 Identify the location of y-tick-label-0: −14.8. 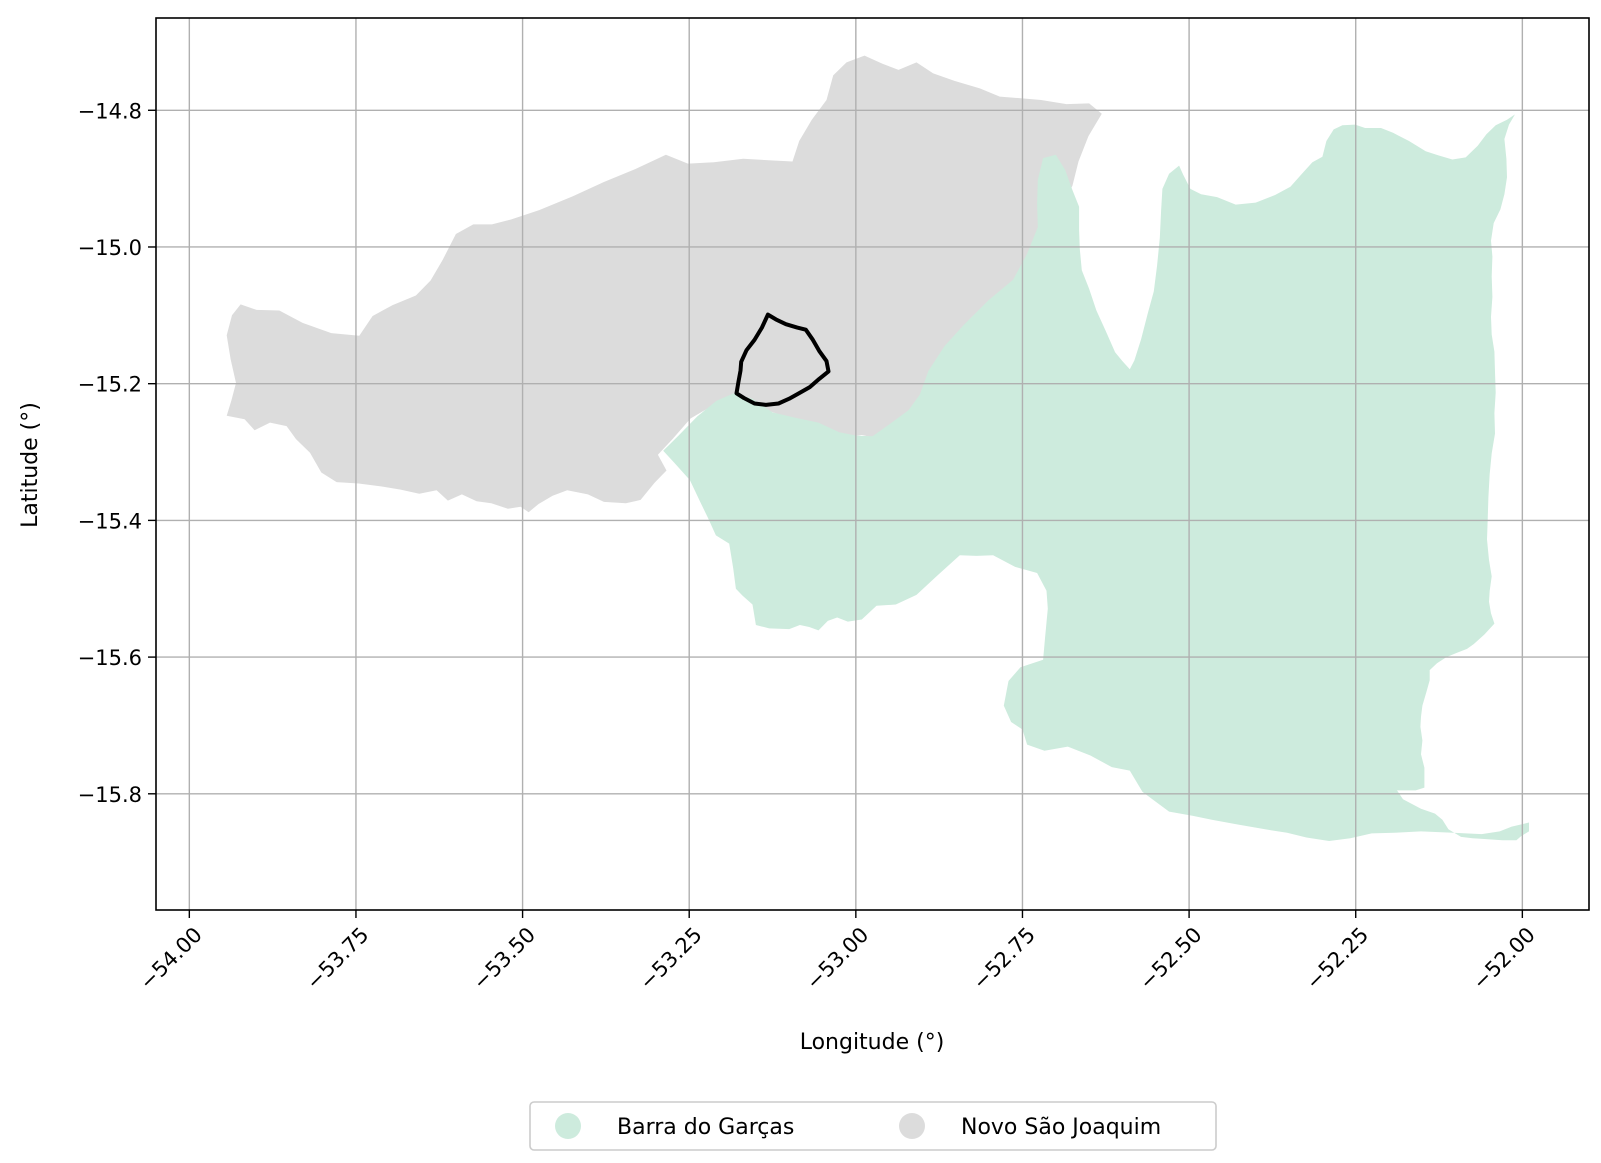
(110, 111).